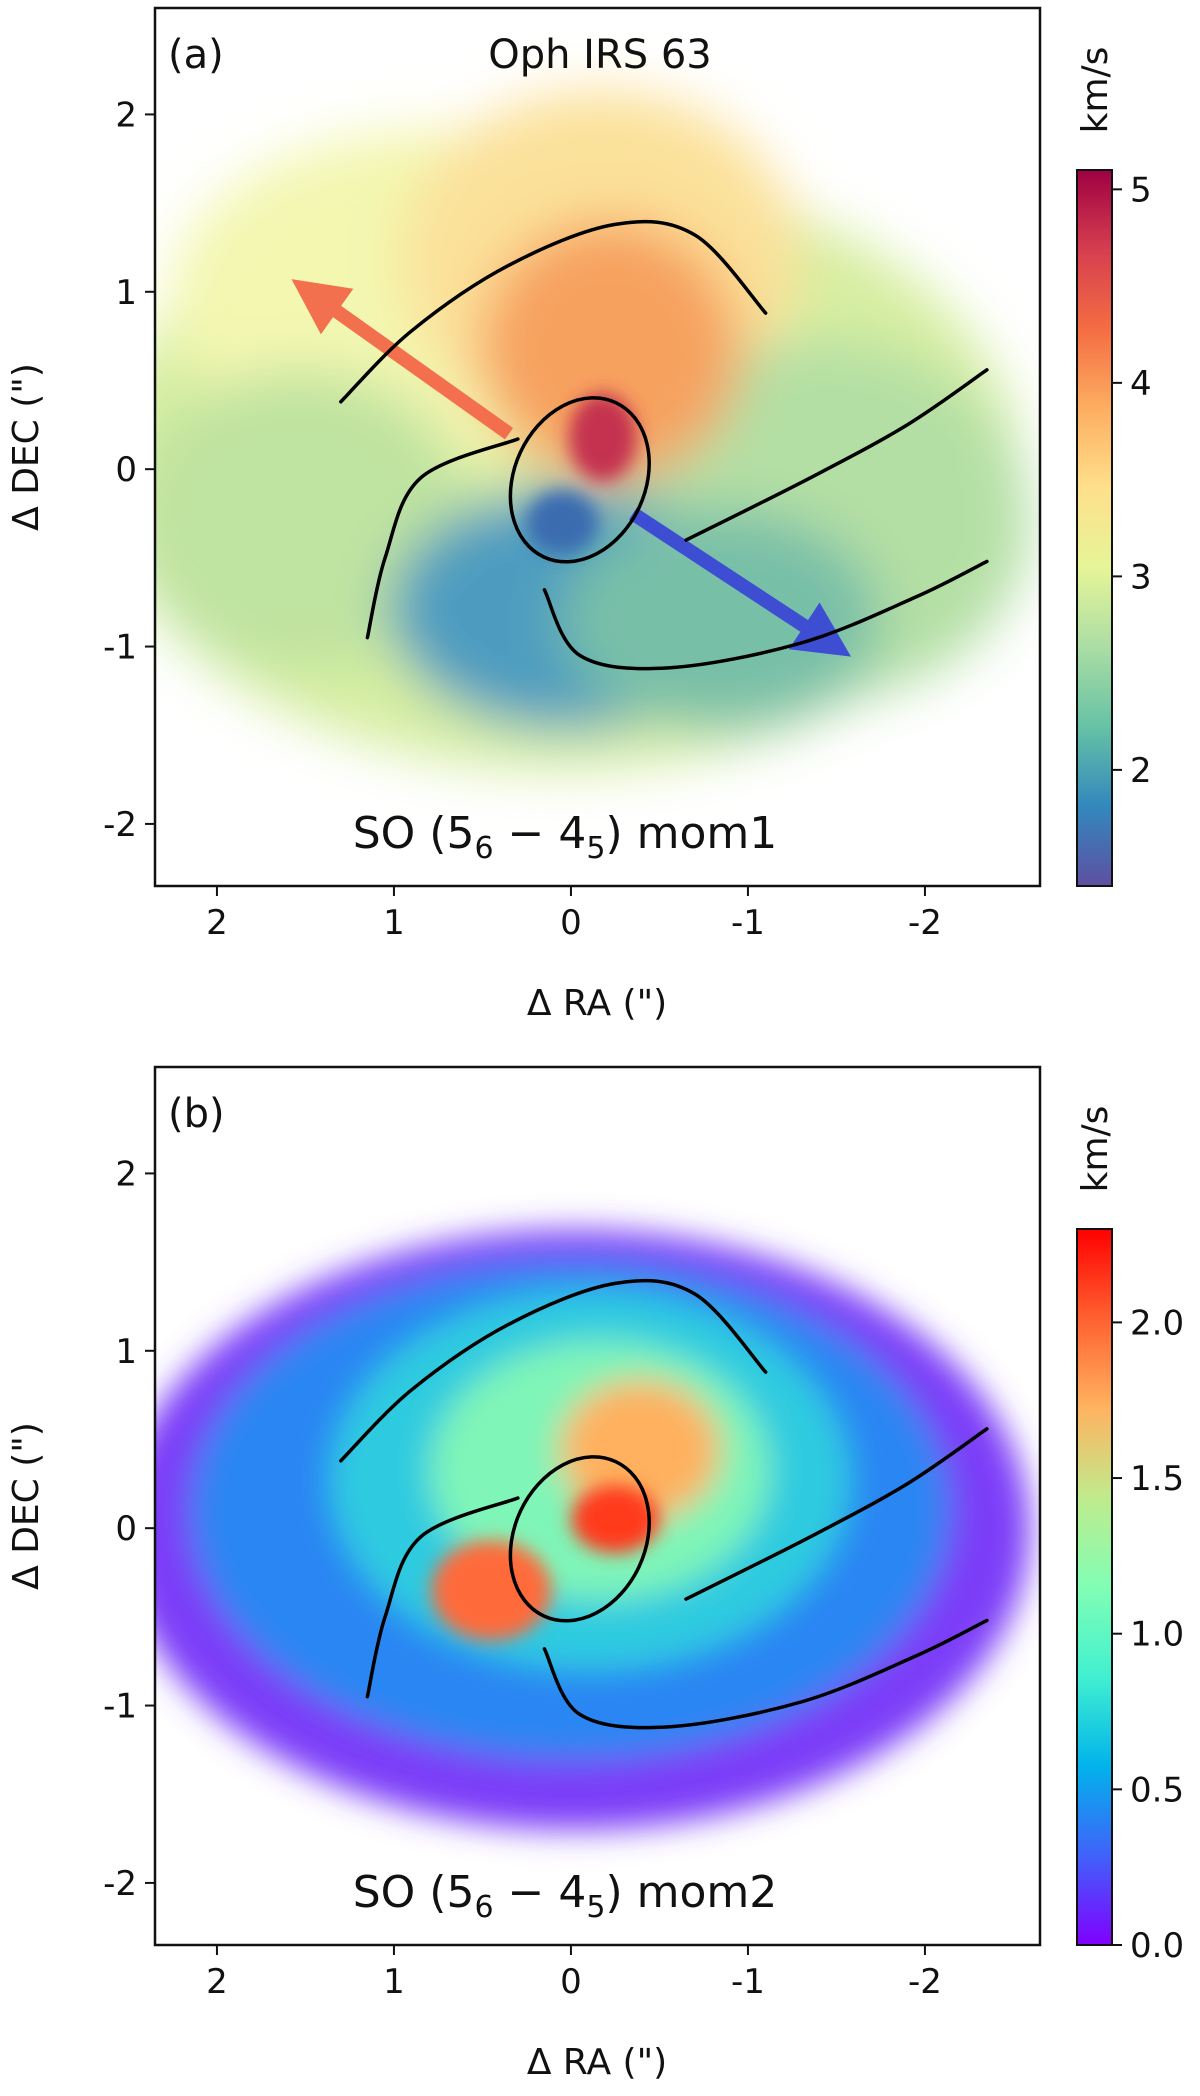  Describe the element at coordinates (1132, 480) in the screenshot. I see `colorbar-ticks-a: 2 3 4 5` at that location.